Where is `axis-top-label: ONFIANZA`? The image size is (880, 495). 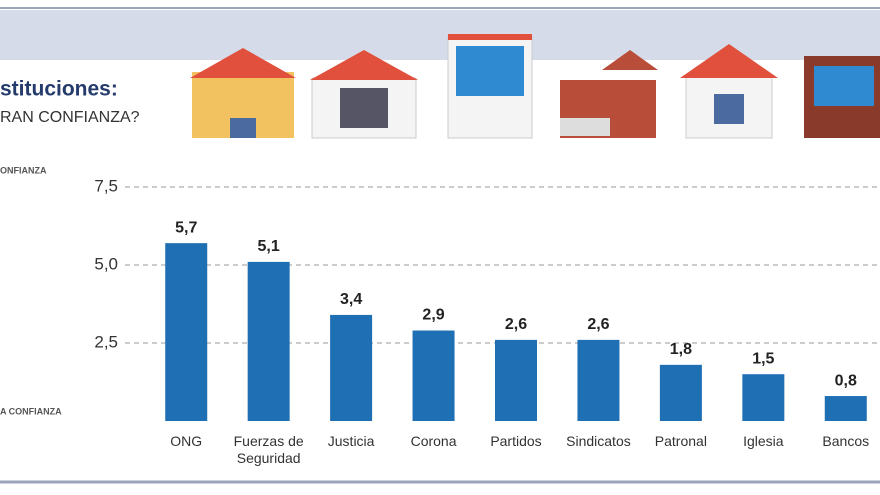
axis-top-label: ONFIANZA is located at coordinates (23, 170).